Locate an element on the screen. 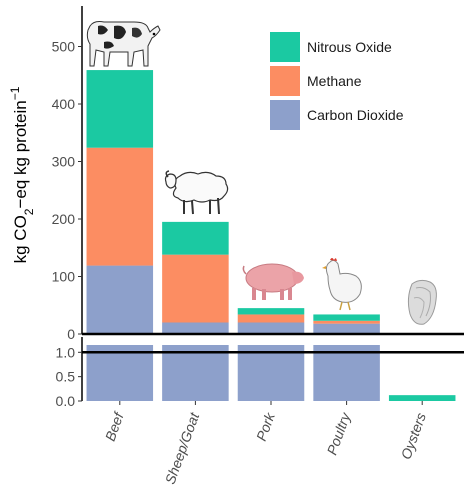 This screenshot has height=500, width=464. y-axis-label: kg CO2−eq kg protein−1 is located at coordinates (22, 174).